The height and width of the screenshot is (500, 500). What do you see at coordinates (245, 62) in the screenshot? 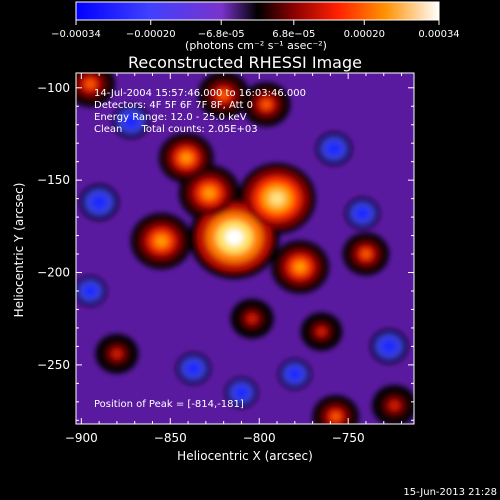
I see `chart-title: Reconstructed RHESSI Image` at bounding box center [245, 62].